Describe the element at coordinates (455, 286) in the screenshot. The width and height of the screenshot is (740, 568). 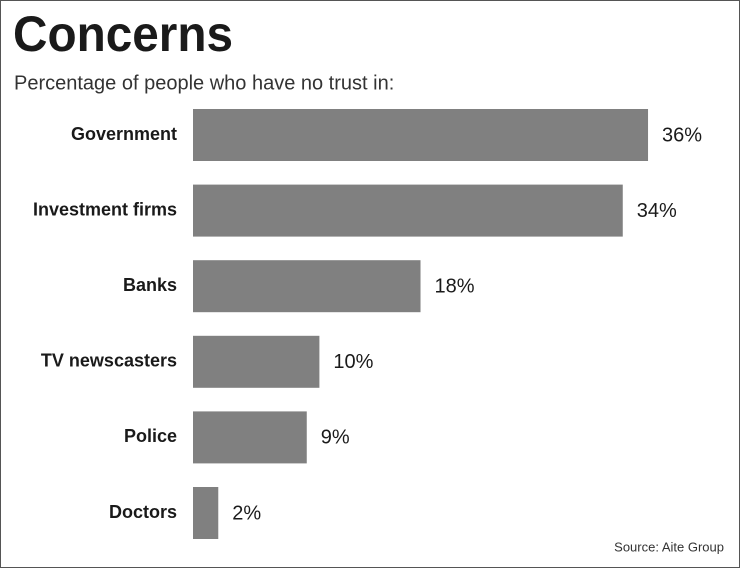
I see `value-label: 18%` at that location.